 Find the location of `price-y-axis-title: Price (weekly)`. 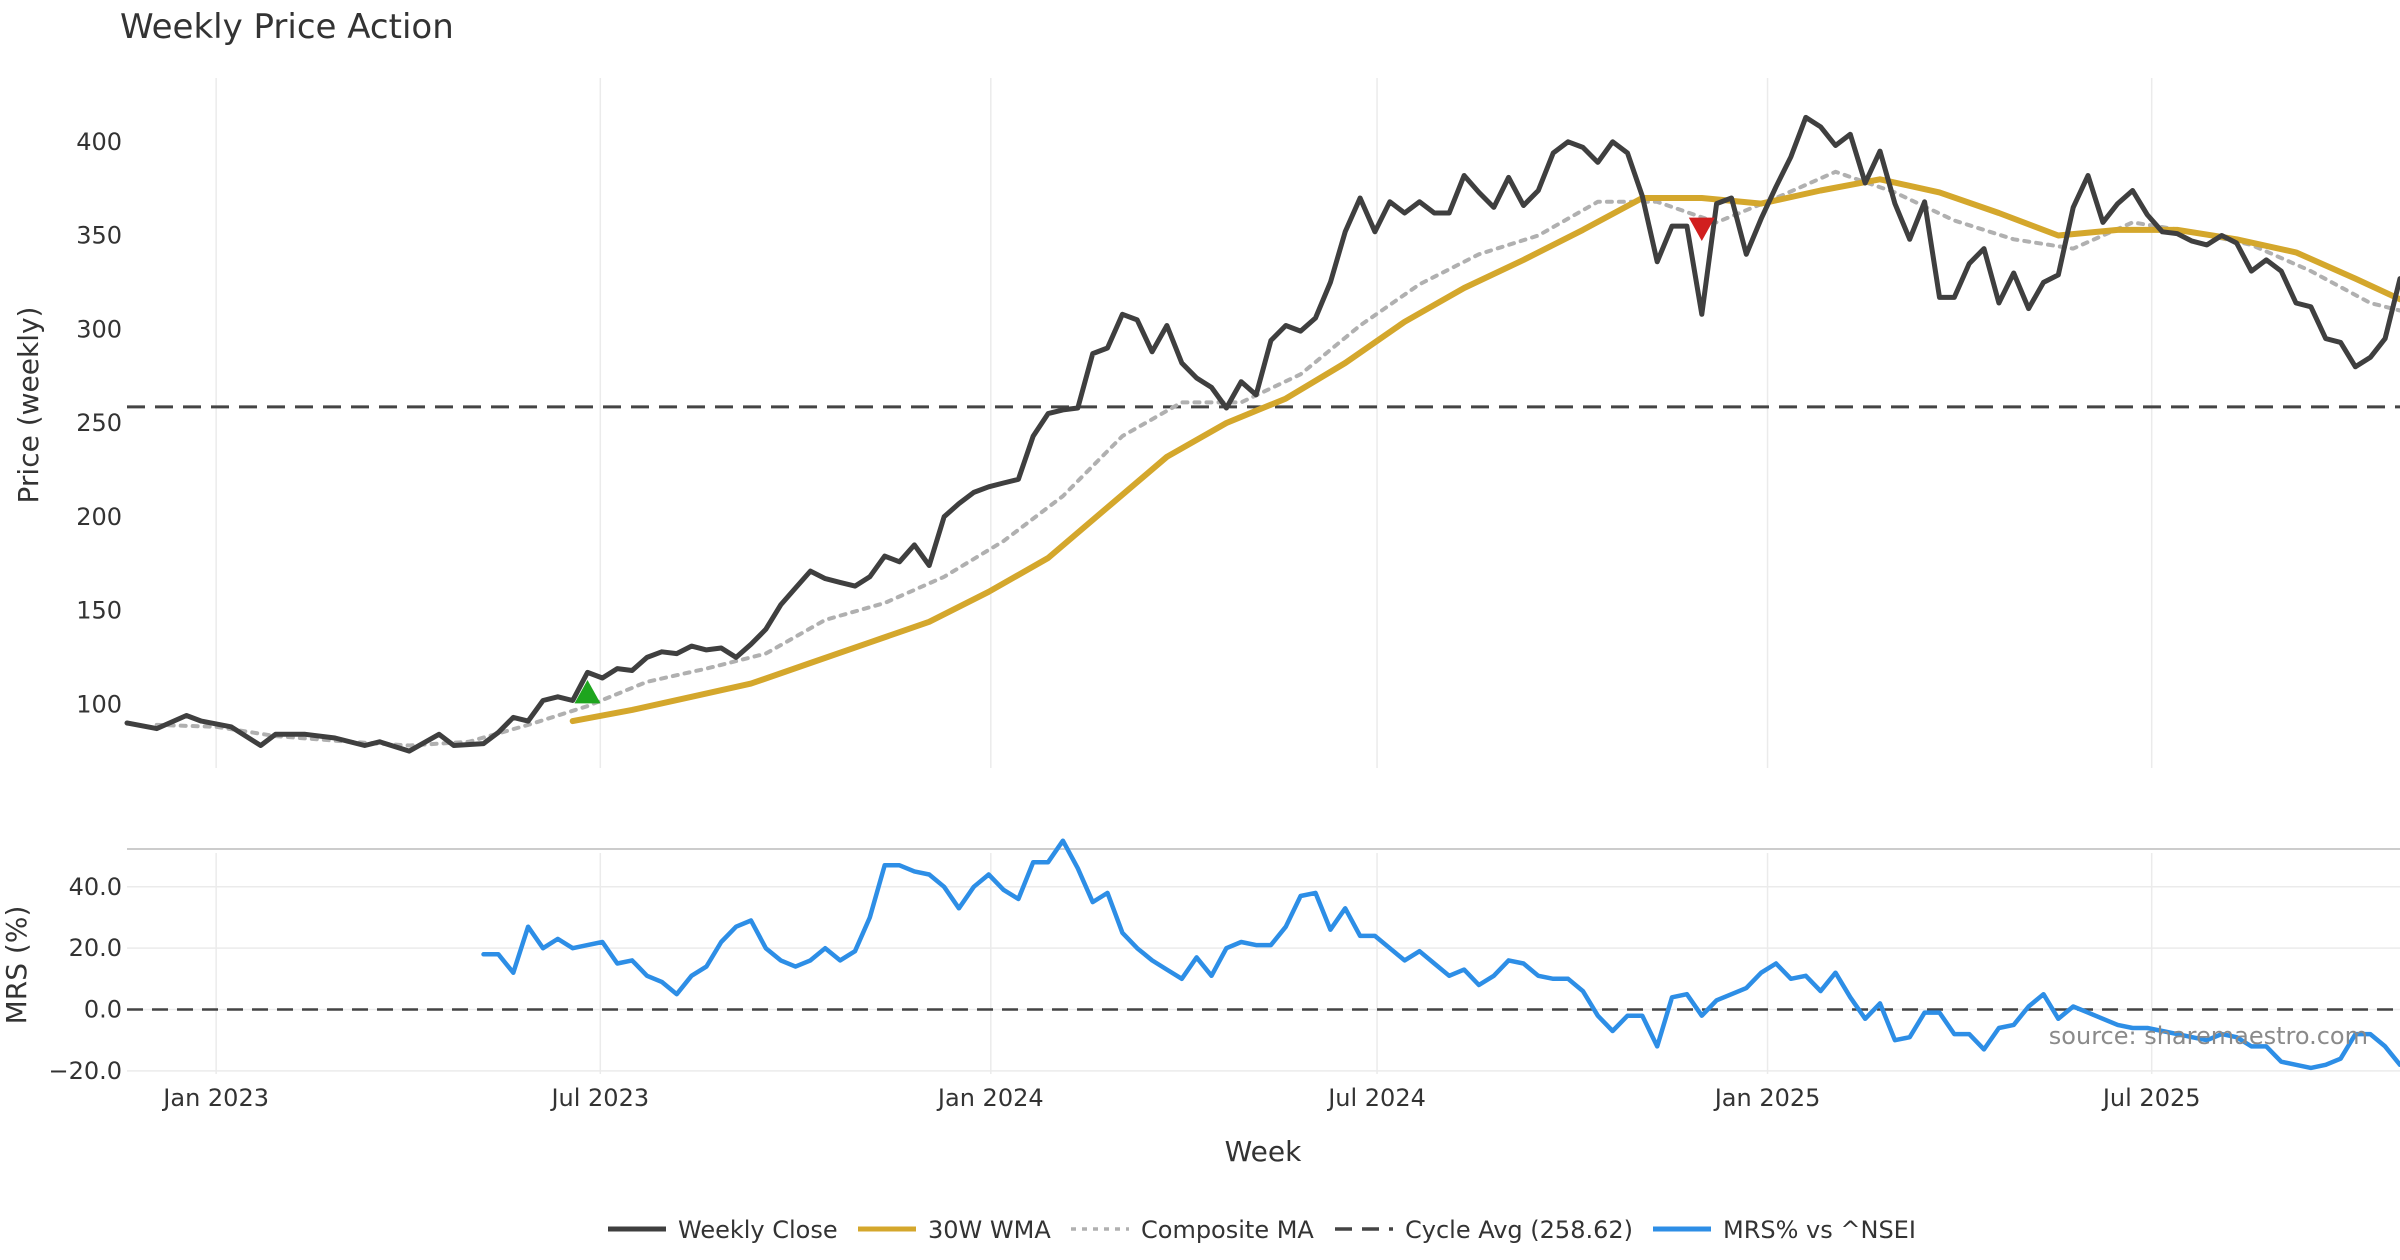

price-y-axis-title: Price (weekly) is located at coordinates (28, 405).